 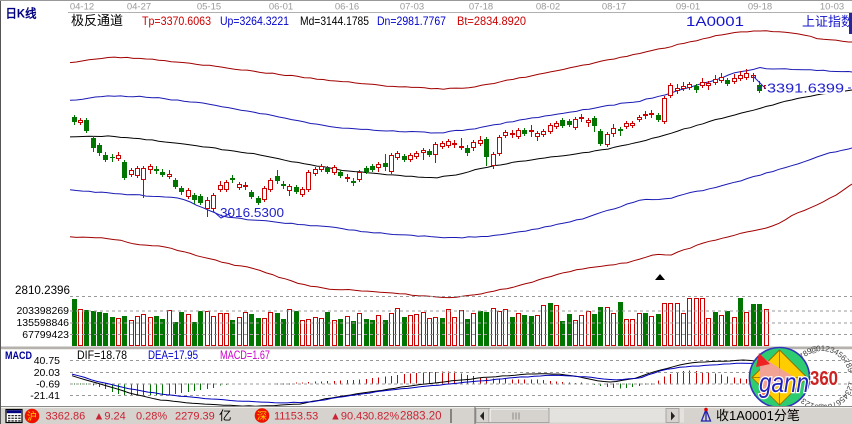 I want to click on svg-text: 360, so click(x=824, y=379).